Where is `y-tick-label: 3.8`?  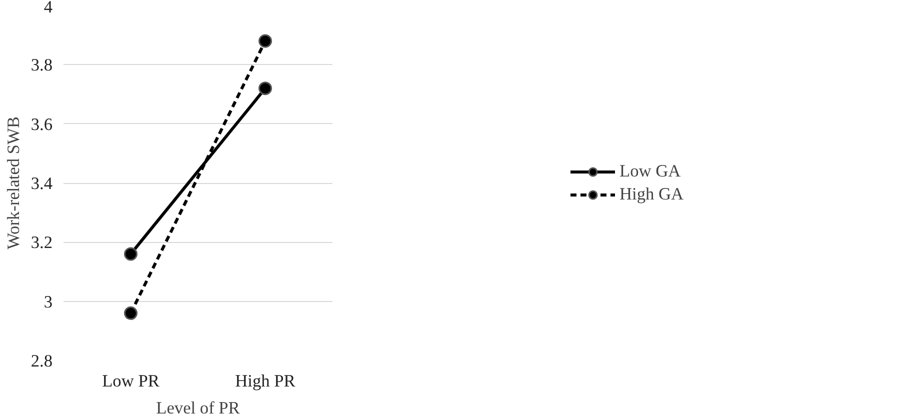
y-tick-label: 3.8 is located at coordinates (41, 65).